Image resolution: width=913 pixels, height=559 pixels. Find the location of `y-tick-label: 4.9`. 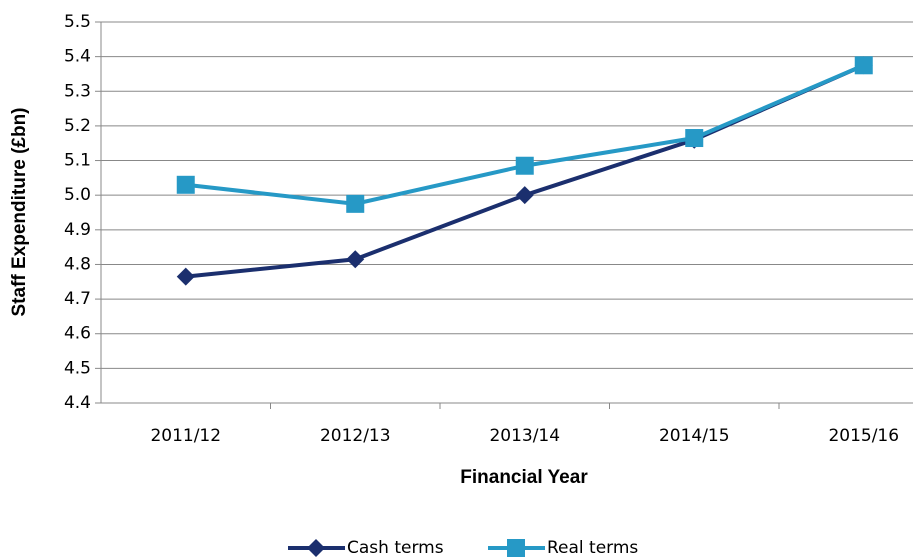

y-tick-label: 4.9 is located at coordinates (77, 230).